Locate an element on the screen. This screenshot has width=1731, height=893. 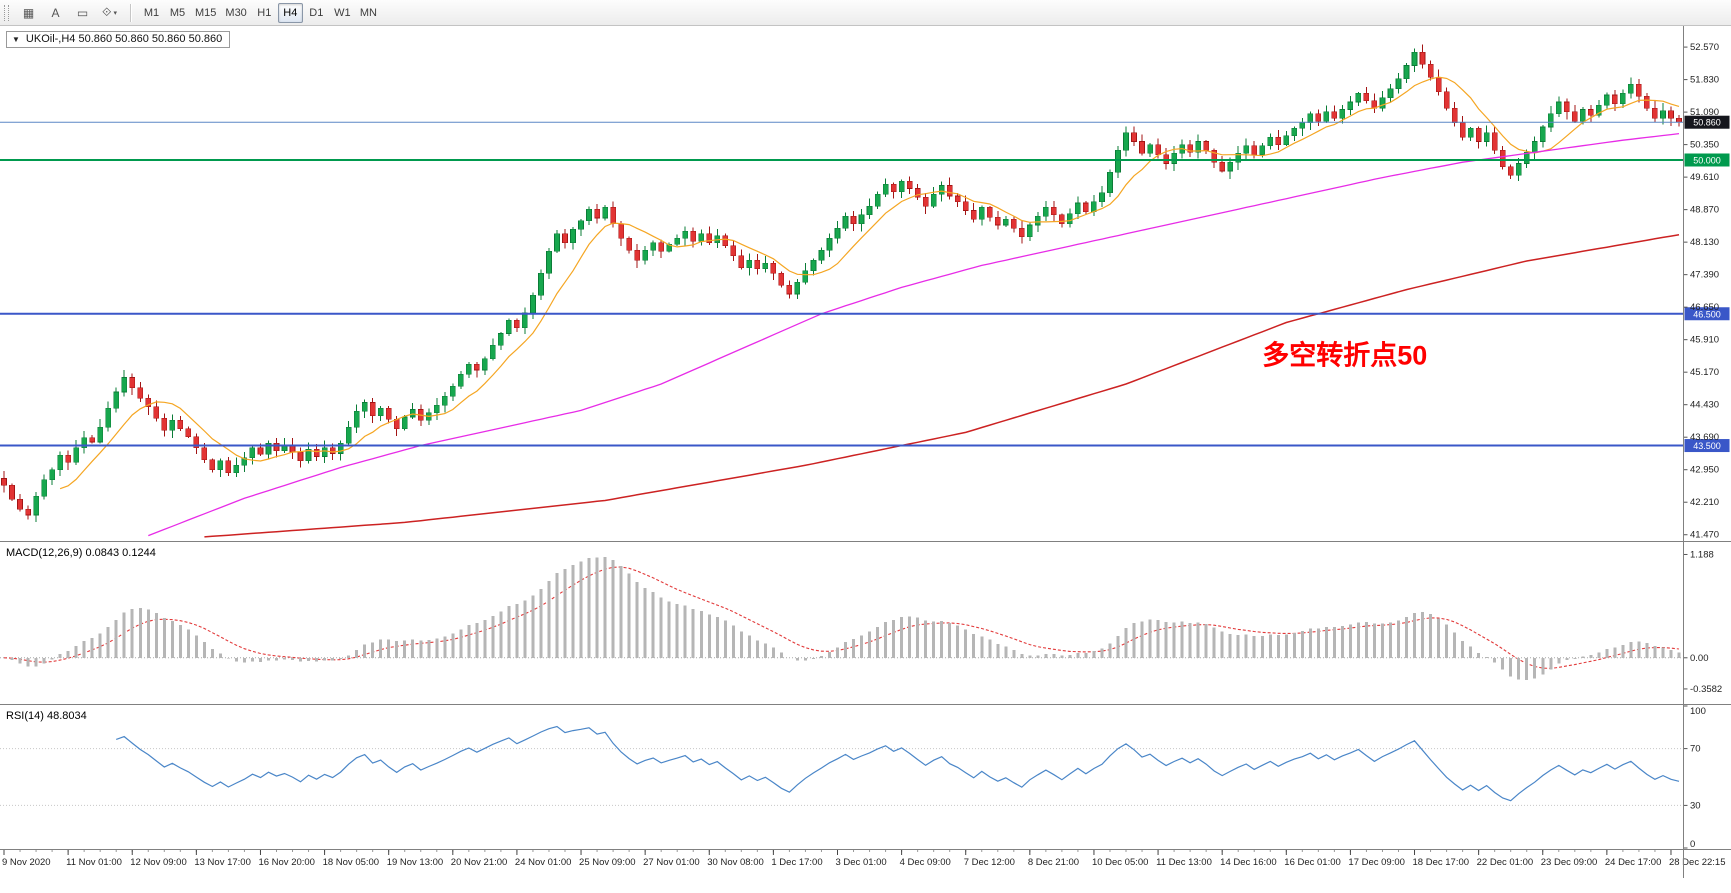
toolbar-separator is located at coordinates (130, 12).